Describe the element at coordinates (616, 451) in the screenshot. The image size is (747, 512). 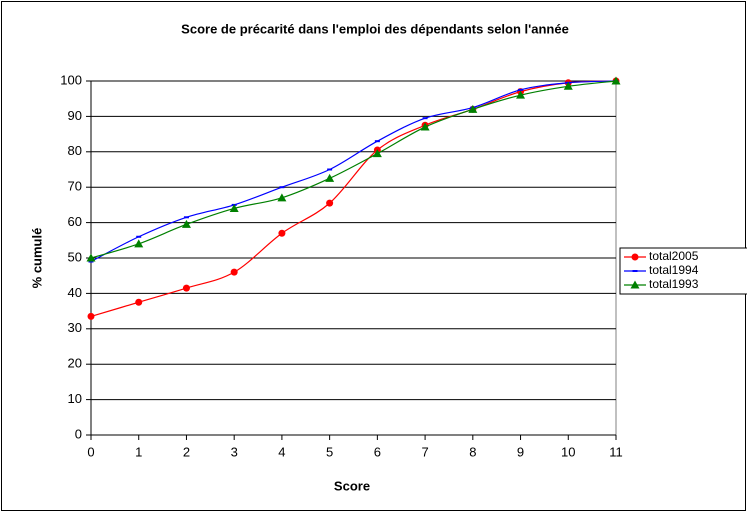
I see `x-tick-label: 11` at that location.